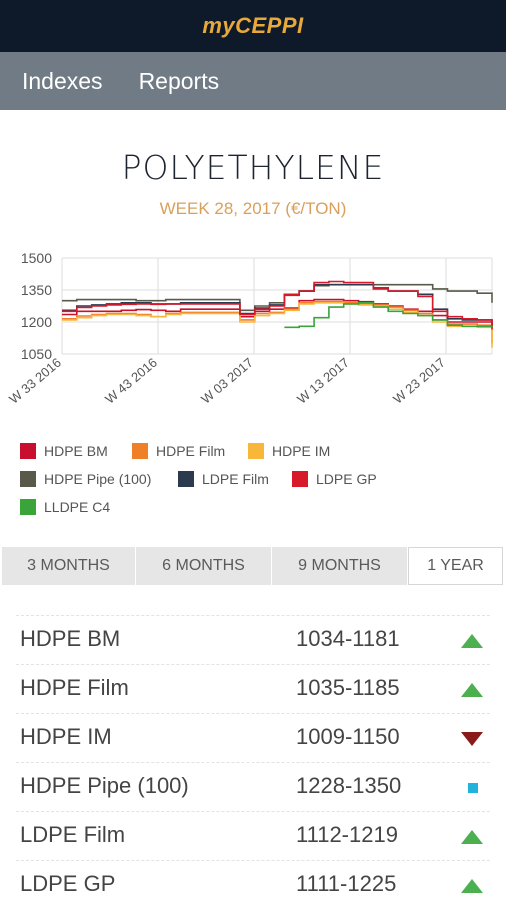  What do you see at coordinates (455, 566) in the screenshot?
I see `range-tab-1-year: 1 YEAR` at bounding box center [455, 566].